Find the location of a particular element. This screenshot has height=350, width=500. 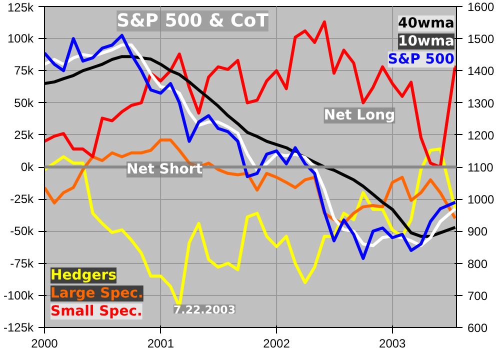

y2-tick-label: 900 is located at coordinates (478, 231).